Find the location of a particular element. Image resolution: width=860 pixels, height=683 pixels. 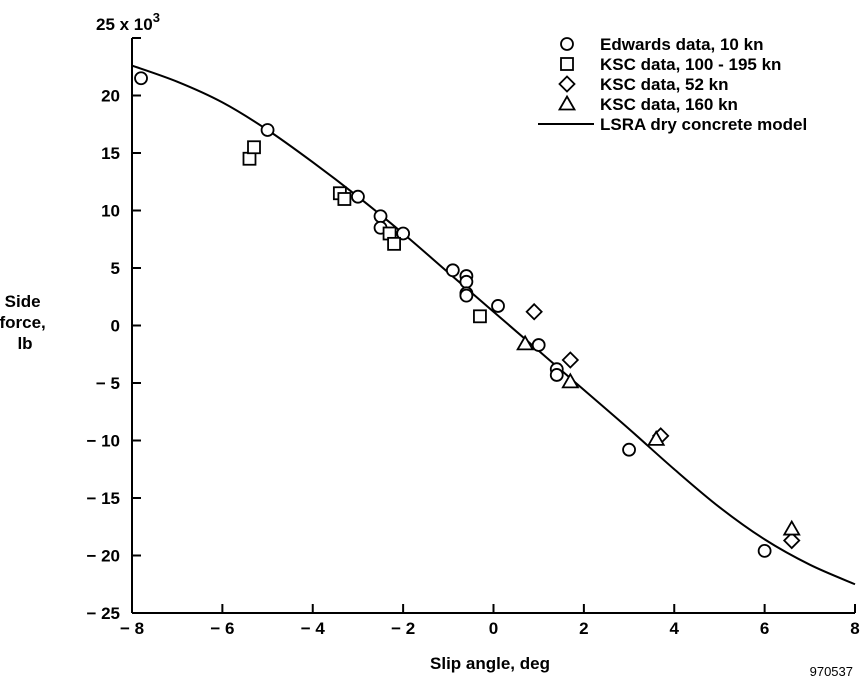

x-tick-labels: − 8 − 6 − 4 − 2 0 2 4 6 8 is located at coordinates (490, 628).